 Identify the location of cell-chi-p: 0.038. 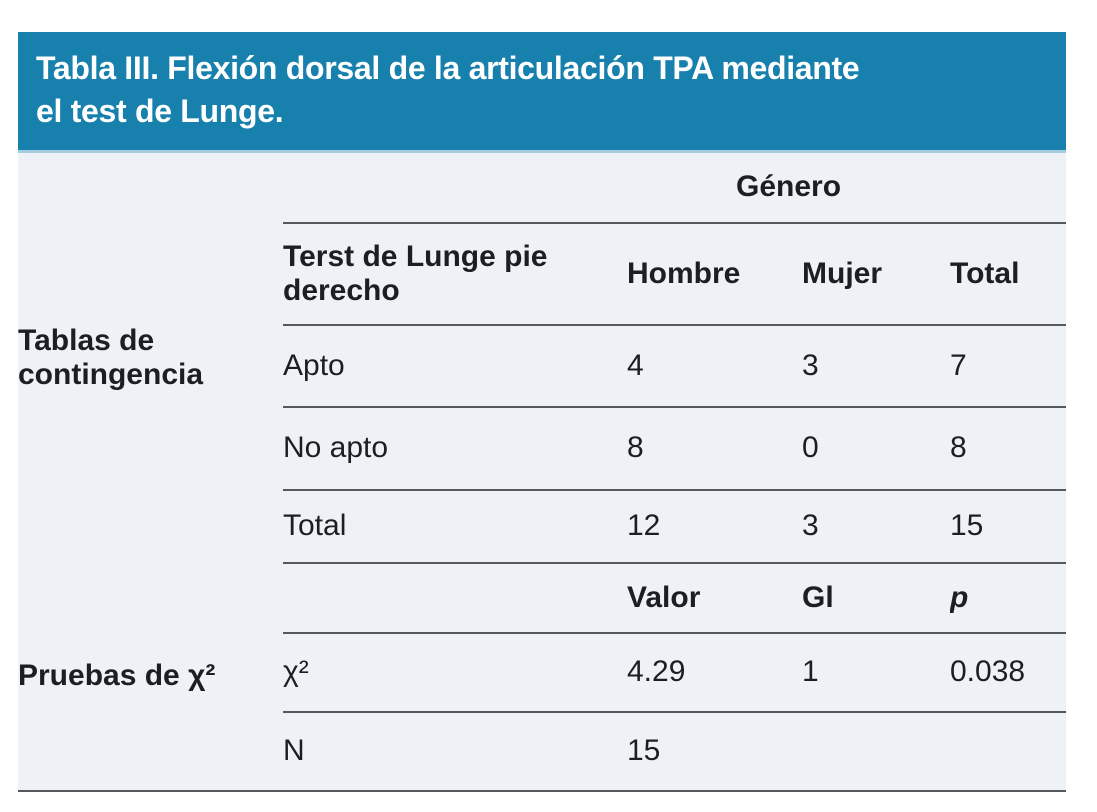
(1008, 673).